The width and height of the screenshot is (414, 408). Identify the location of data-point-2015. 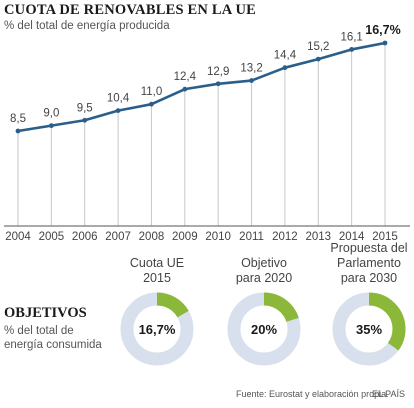
(385, 43).